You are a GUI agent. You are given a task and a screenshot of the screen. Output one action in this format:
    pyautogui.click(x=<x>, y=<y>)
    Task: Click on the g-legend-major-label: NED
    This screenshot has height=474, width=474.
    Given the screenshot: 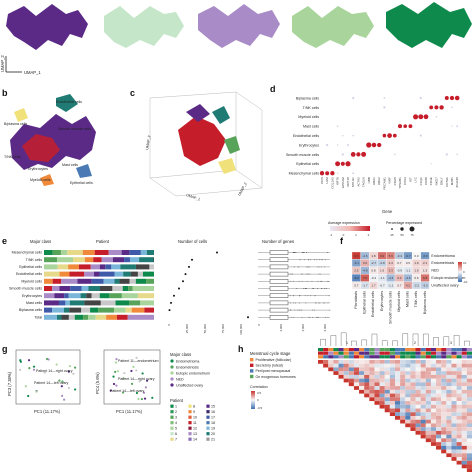 What is the action you would take?
    pyautogui.click(x=180, y=380)
    